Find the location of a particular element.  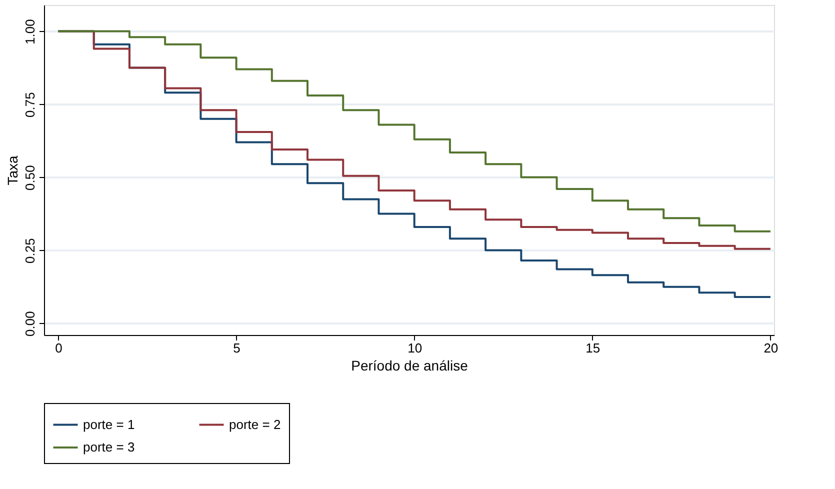

x-tick-label: 5 is located at coordinates (236, 348).